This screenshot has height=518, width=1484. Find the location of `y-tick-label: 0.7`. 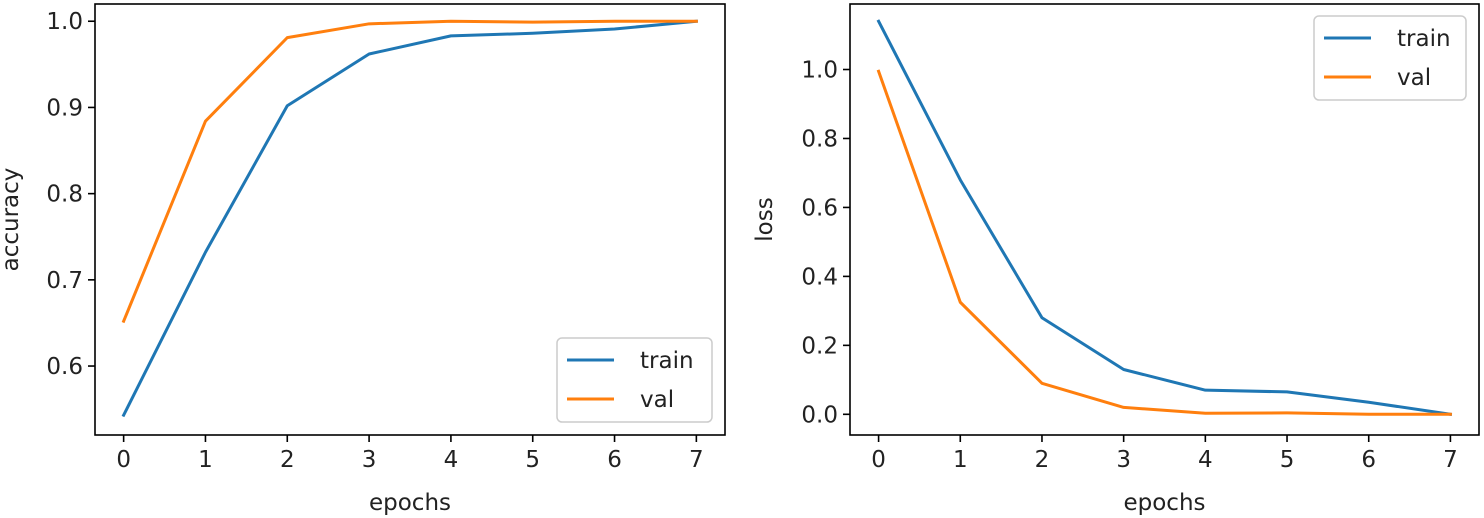

y-tick-label: 0.7 is located at coordinates (64, 281).